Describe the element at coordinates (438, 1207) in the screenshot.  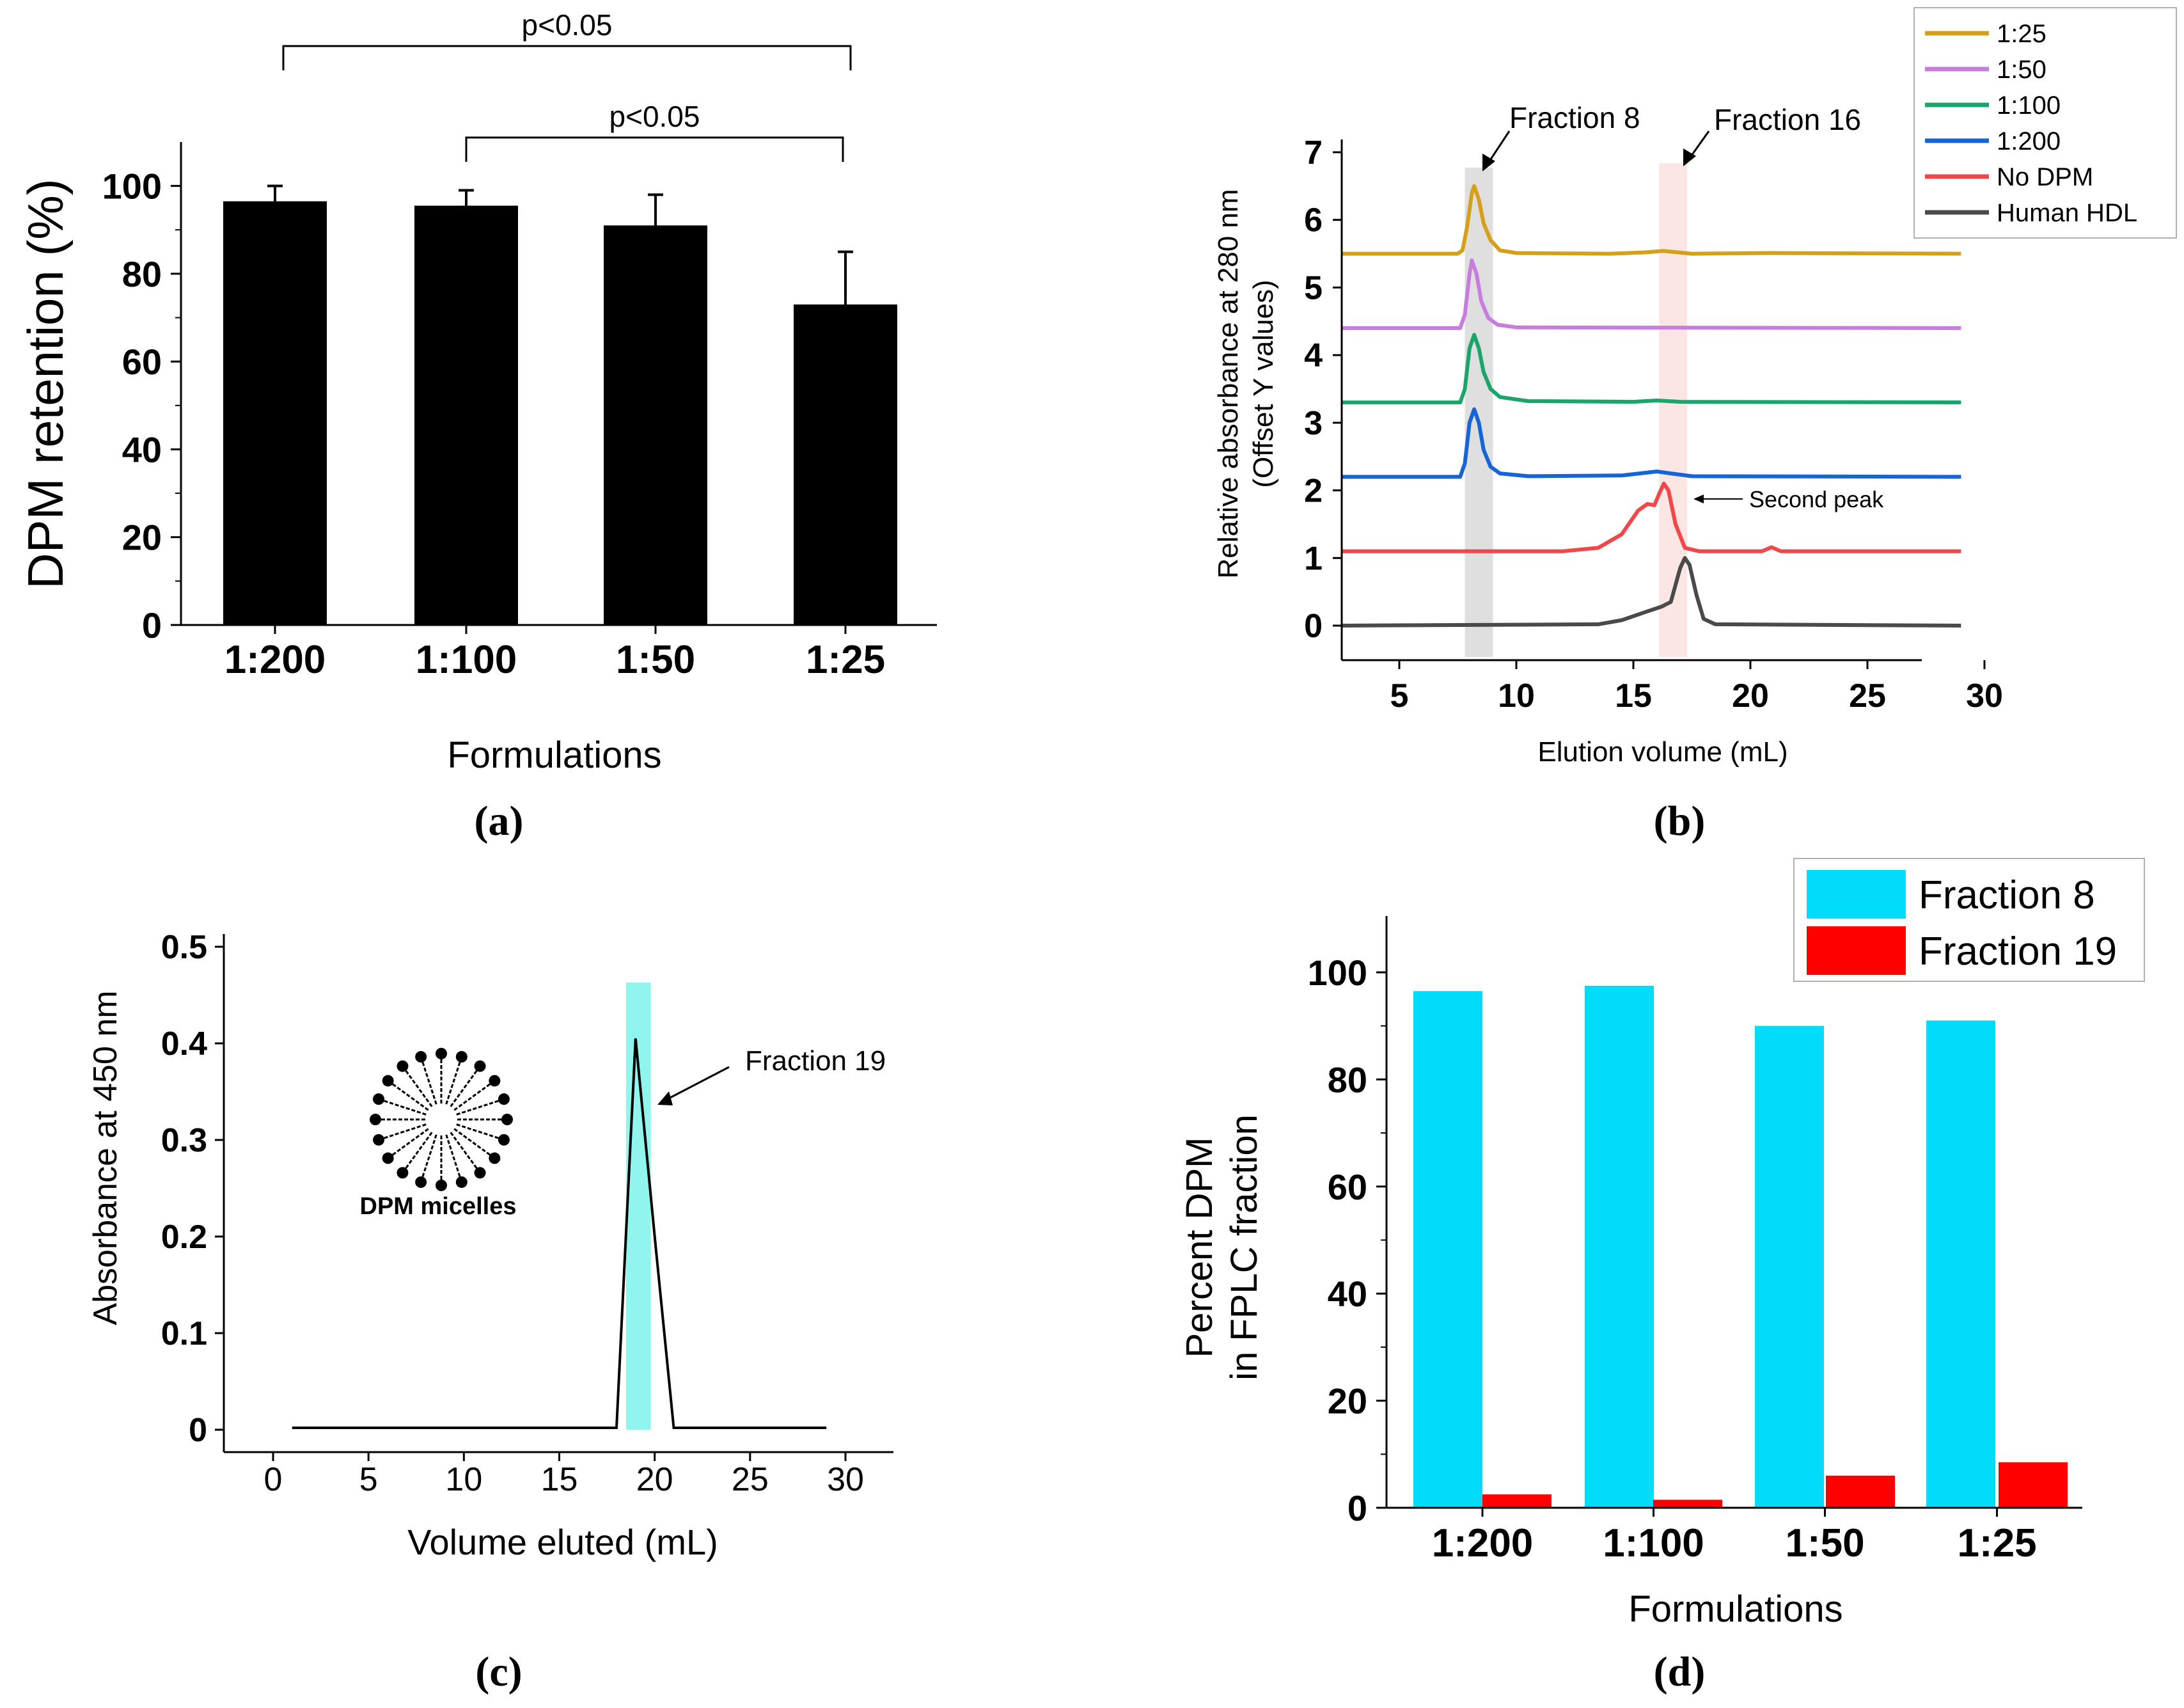
I see `panel-c-inset-label: DPM micelles` at that location.